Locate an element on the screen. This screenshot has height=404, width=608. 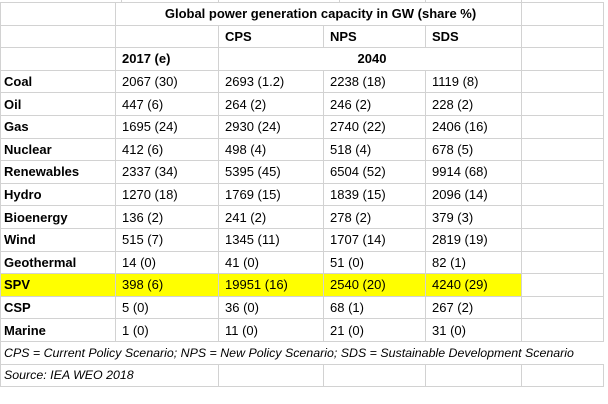
cell-sds: 4240 (29) is located at coordinates (473, 285).